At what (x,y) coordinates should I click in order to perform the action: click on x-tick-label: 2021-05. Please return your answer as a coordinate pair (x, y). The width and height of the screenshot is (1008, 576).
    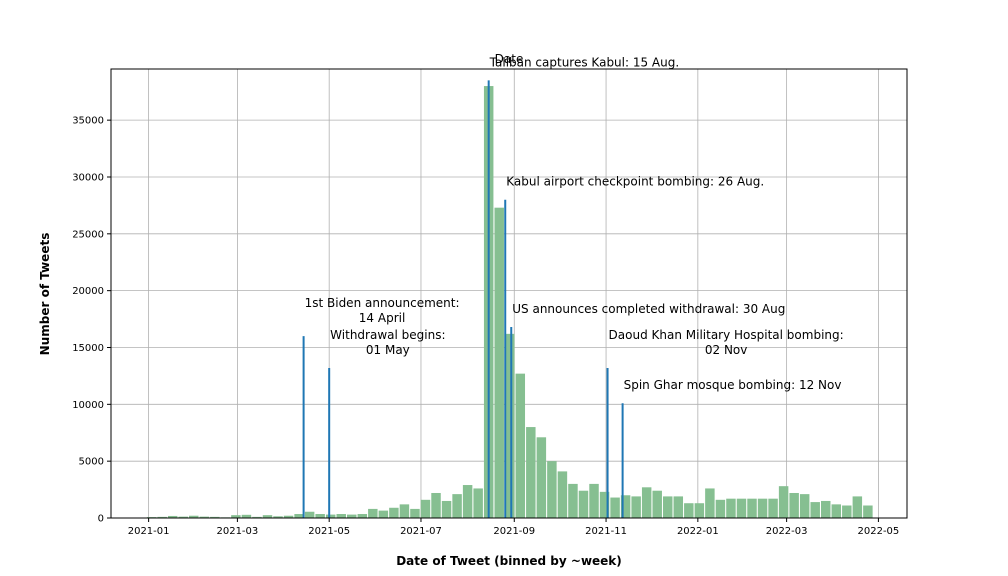
    Looking at the image, I should click on (329, 531).